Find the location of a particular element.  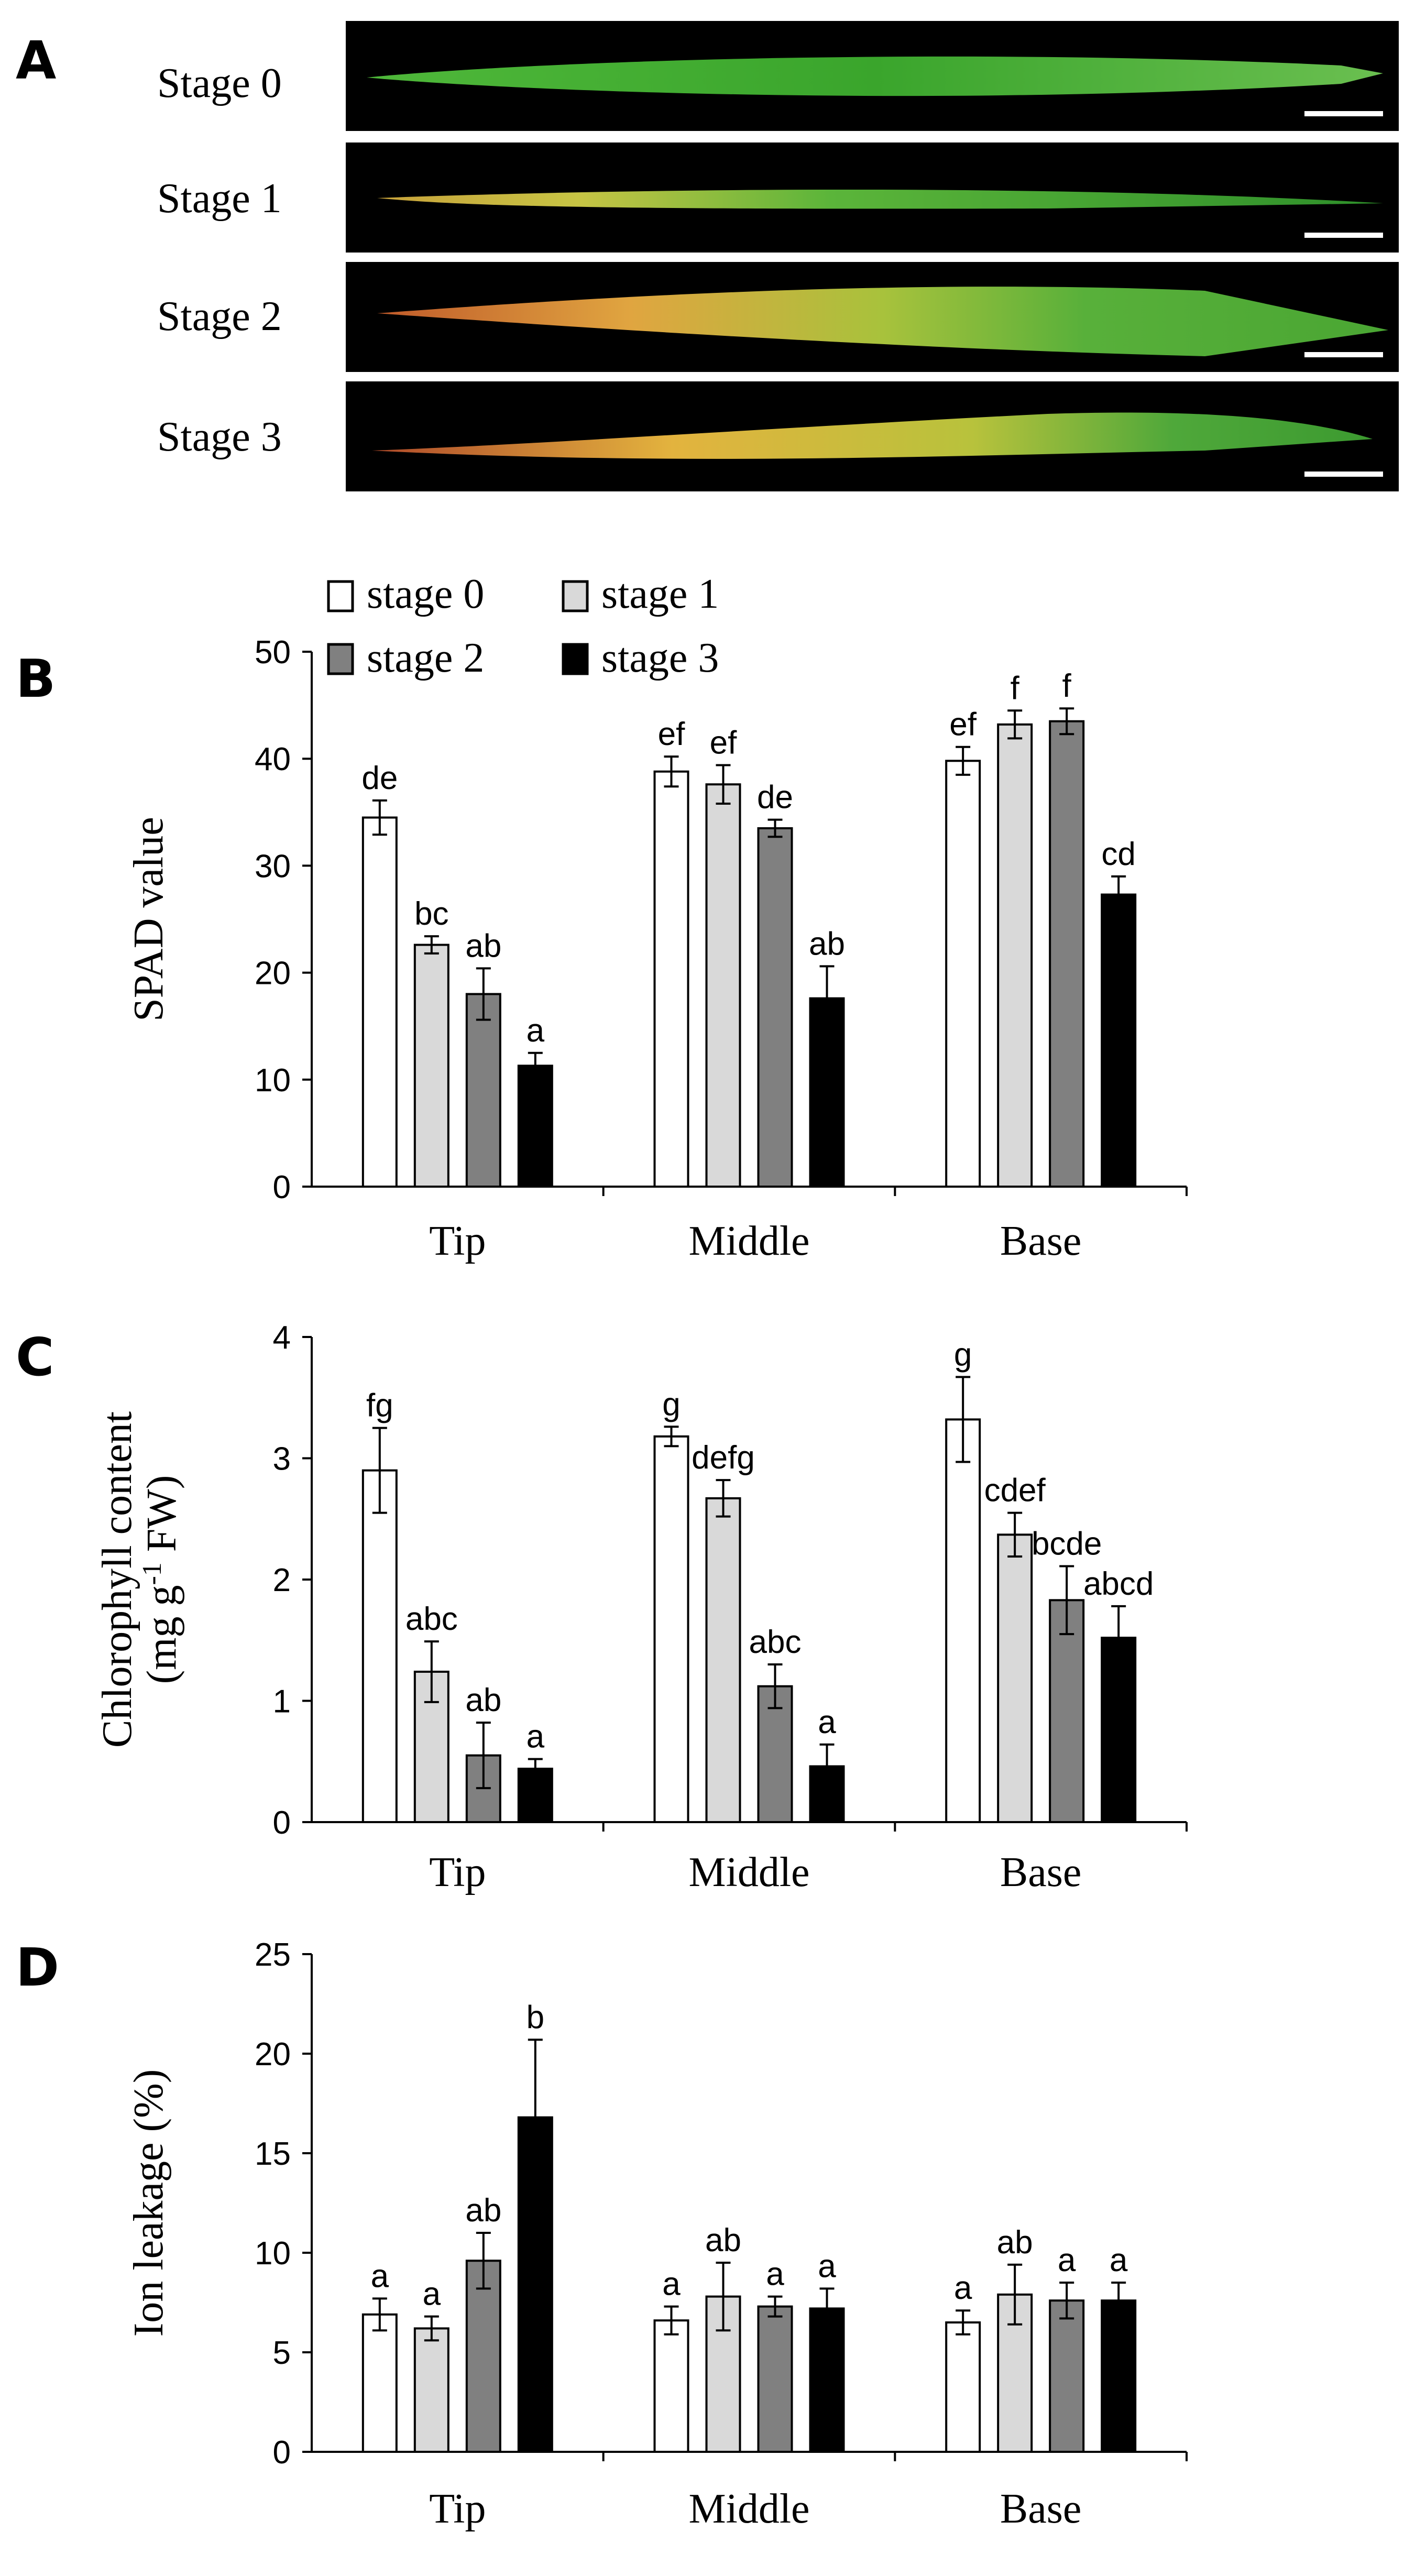

significance-label: f is located at coordinates (1067, 686).